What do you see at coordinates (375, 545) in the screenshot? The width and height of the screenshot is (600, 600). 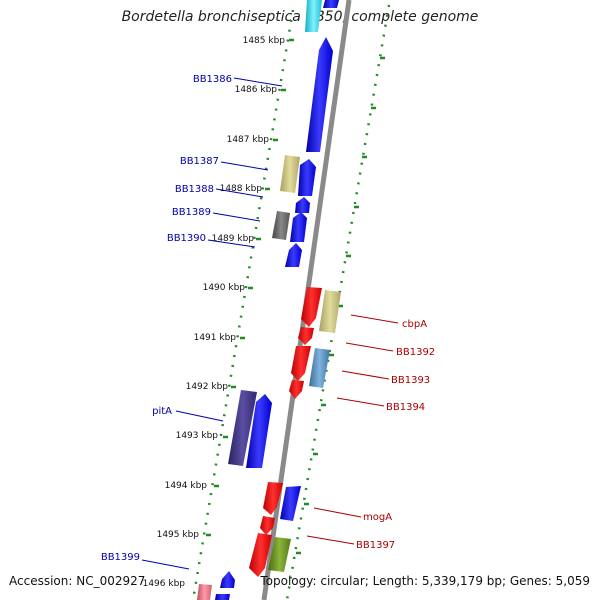 I see `gene-label-bb1397: BB1397` at bounding box center [375, 545].